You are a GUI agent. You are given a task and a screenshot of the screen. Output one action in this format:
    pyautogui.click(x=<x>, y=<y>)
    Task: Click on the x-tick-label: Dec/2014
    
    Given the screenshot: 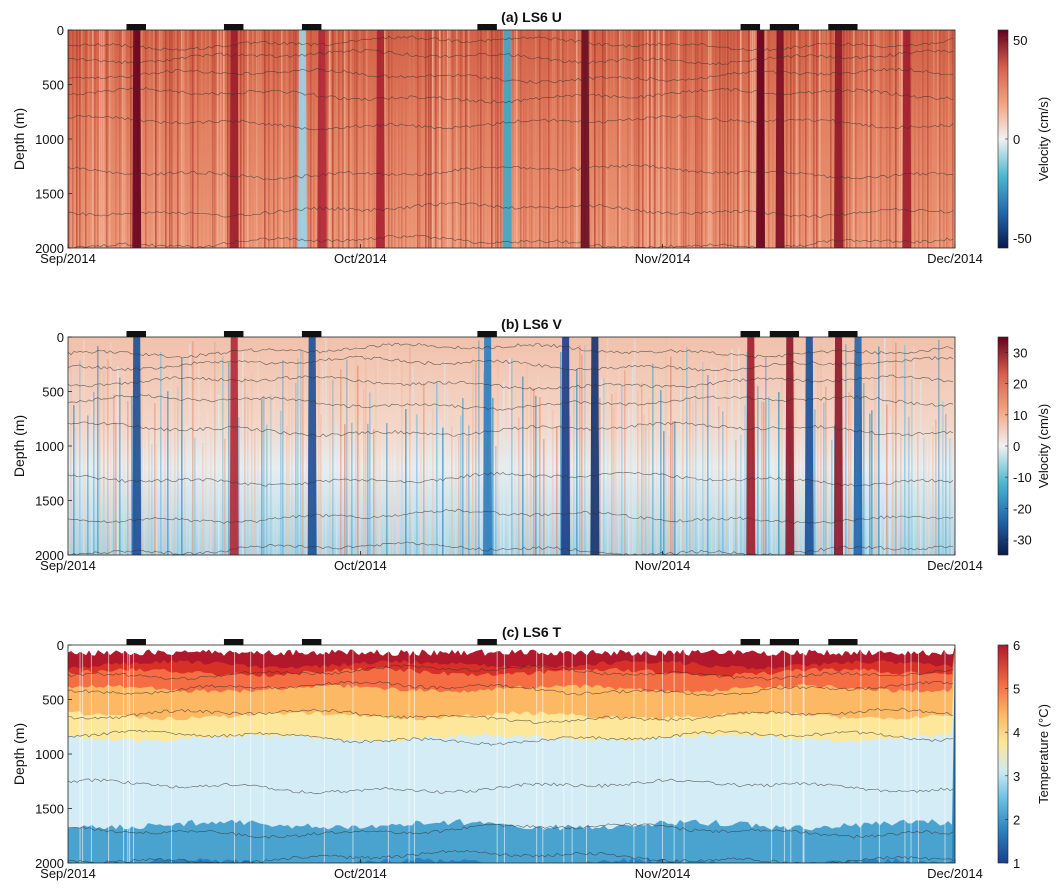 What is the action you would take?
    pyautogui.click(x=955, y=873)
    